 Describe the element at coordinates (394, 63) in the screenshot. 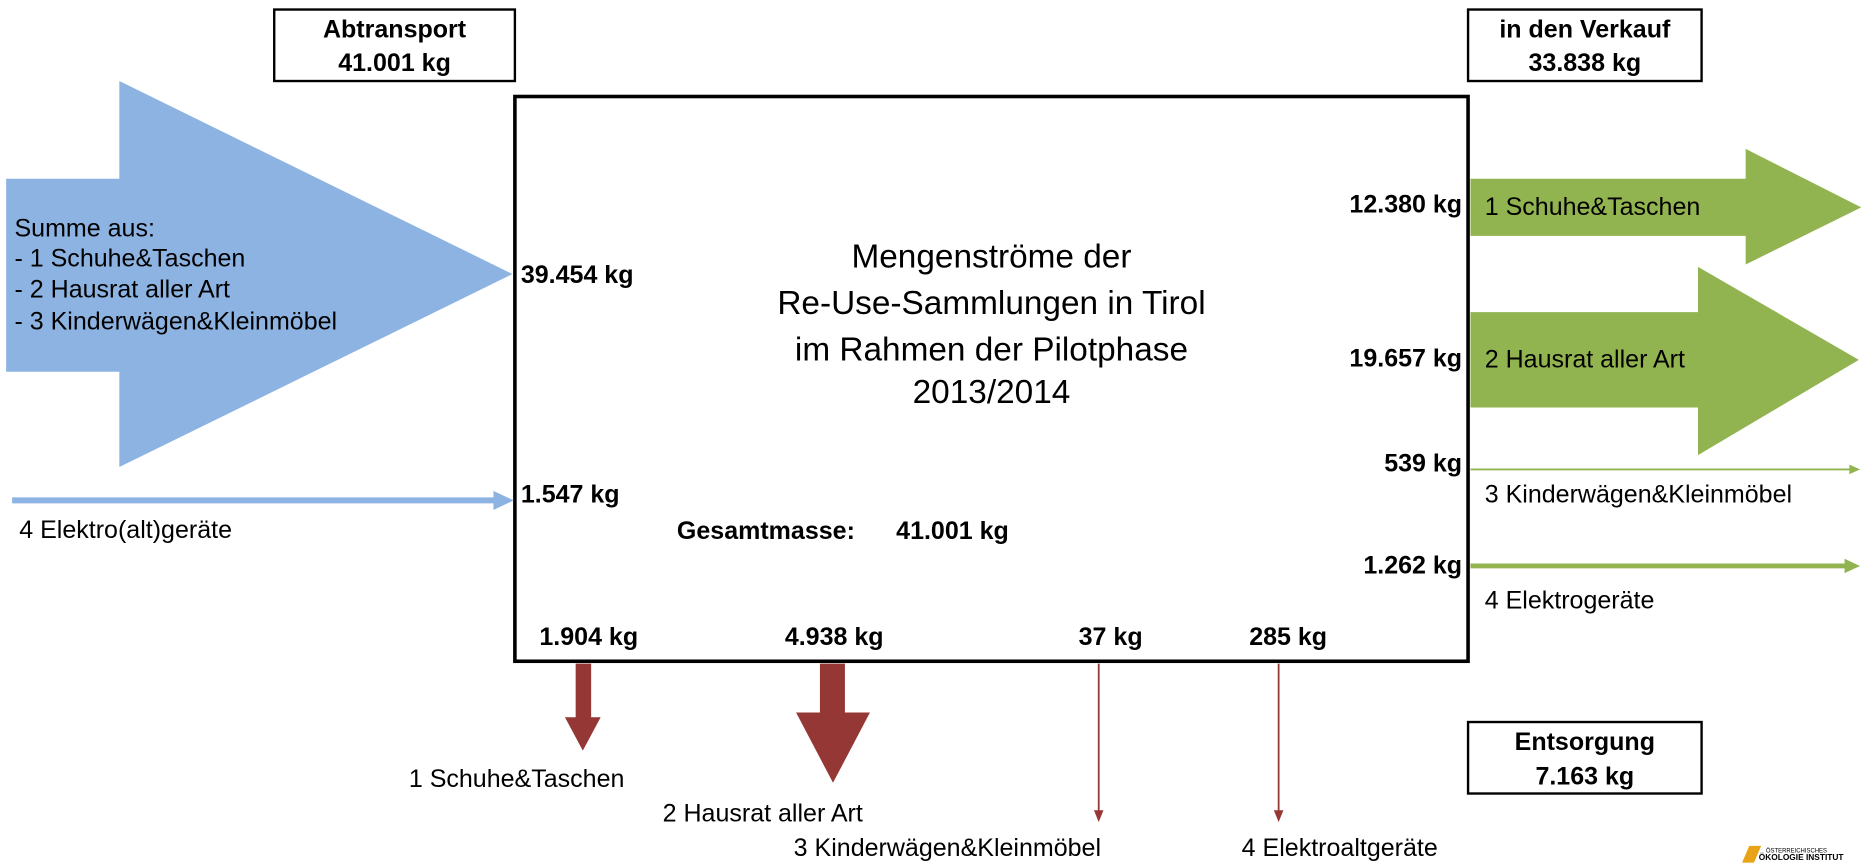

I see `header-value: 41.001 kg` at that location.